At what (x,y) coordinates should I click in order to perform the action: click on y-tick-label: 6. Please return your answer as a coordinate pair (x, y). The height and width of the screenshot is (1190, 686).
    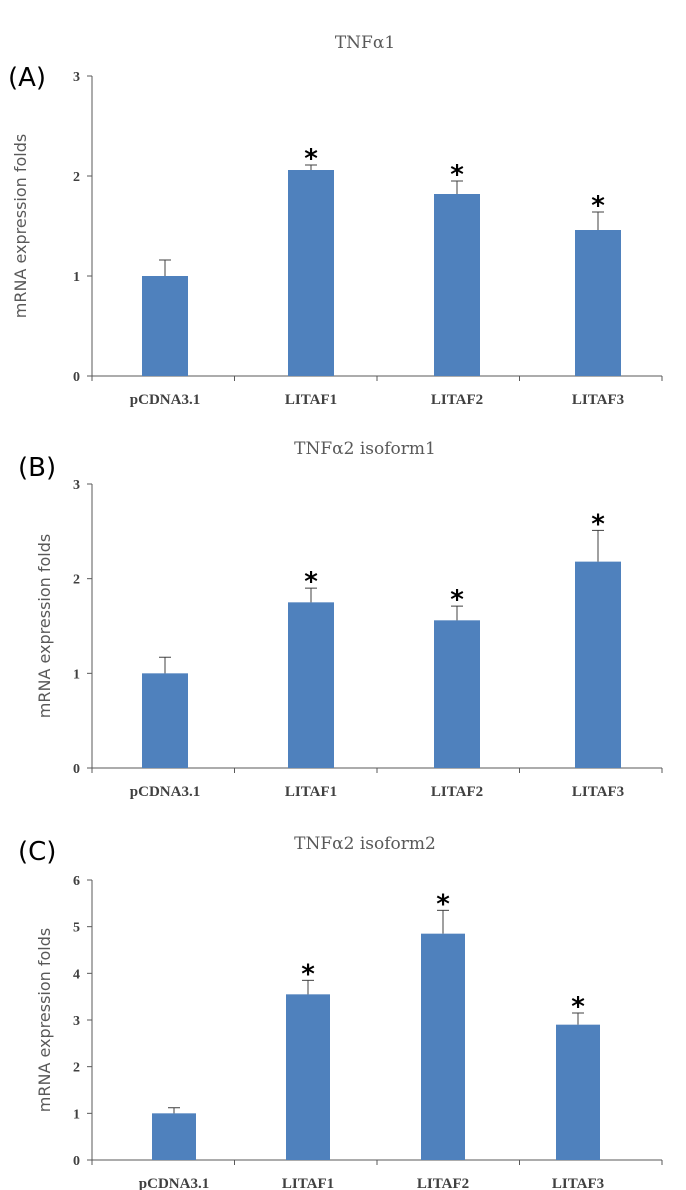
    Looking at the image, I should click on (76, 881).